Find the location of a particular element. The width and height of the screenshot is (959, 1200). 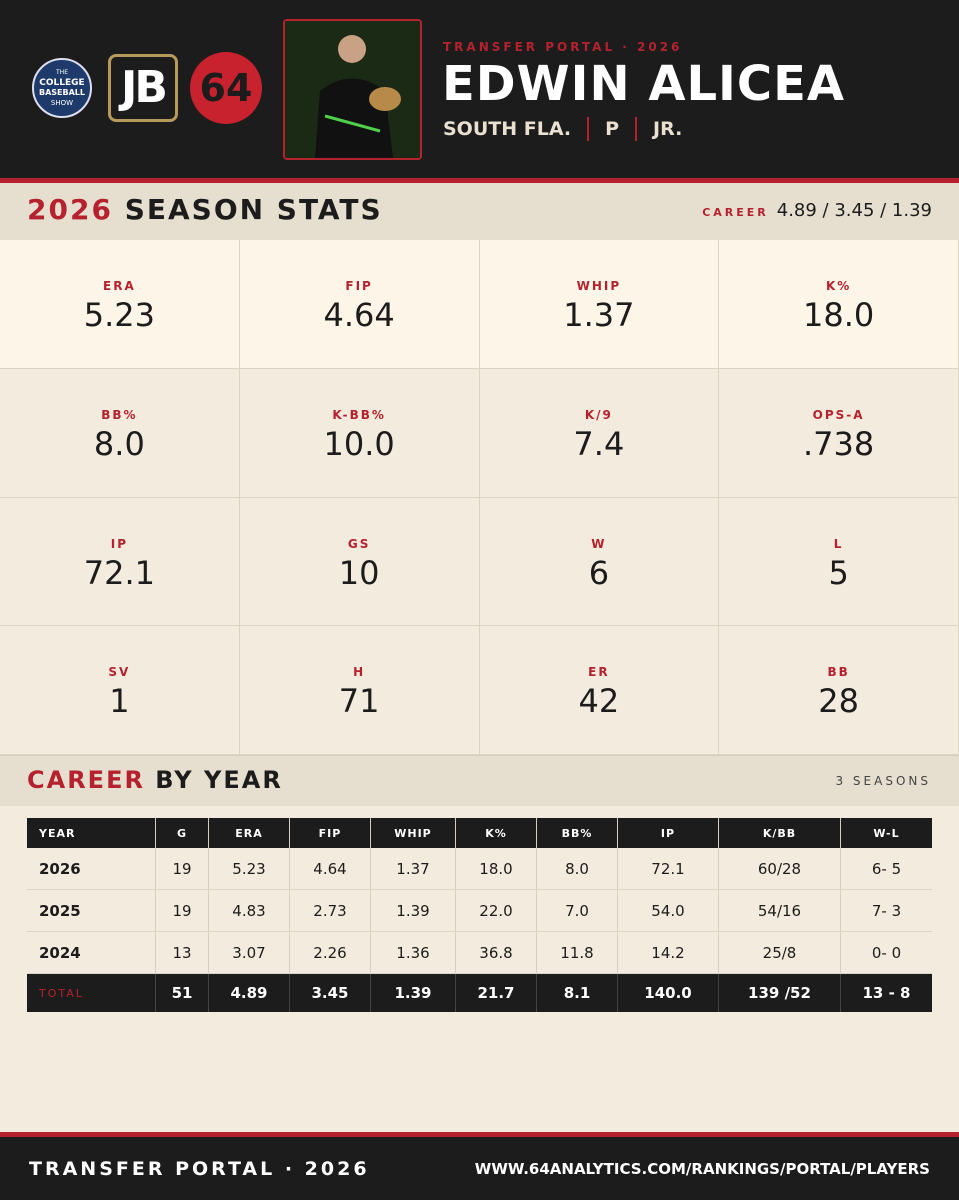

stat-label: FIP is located at coordinates (359, 286).